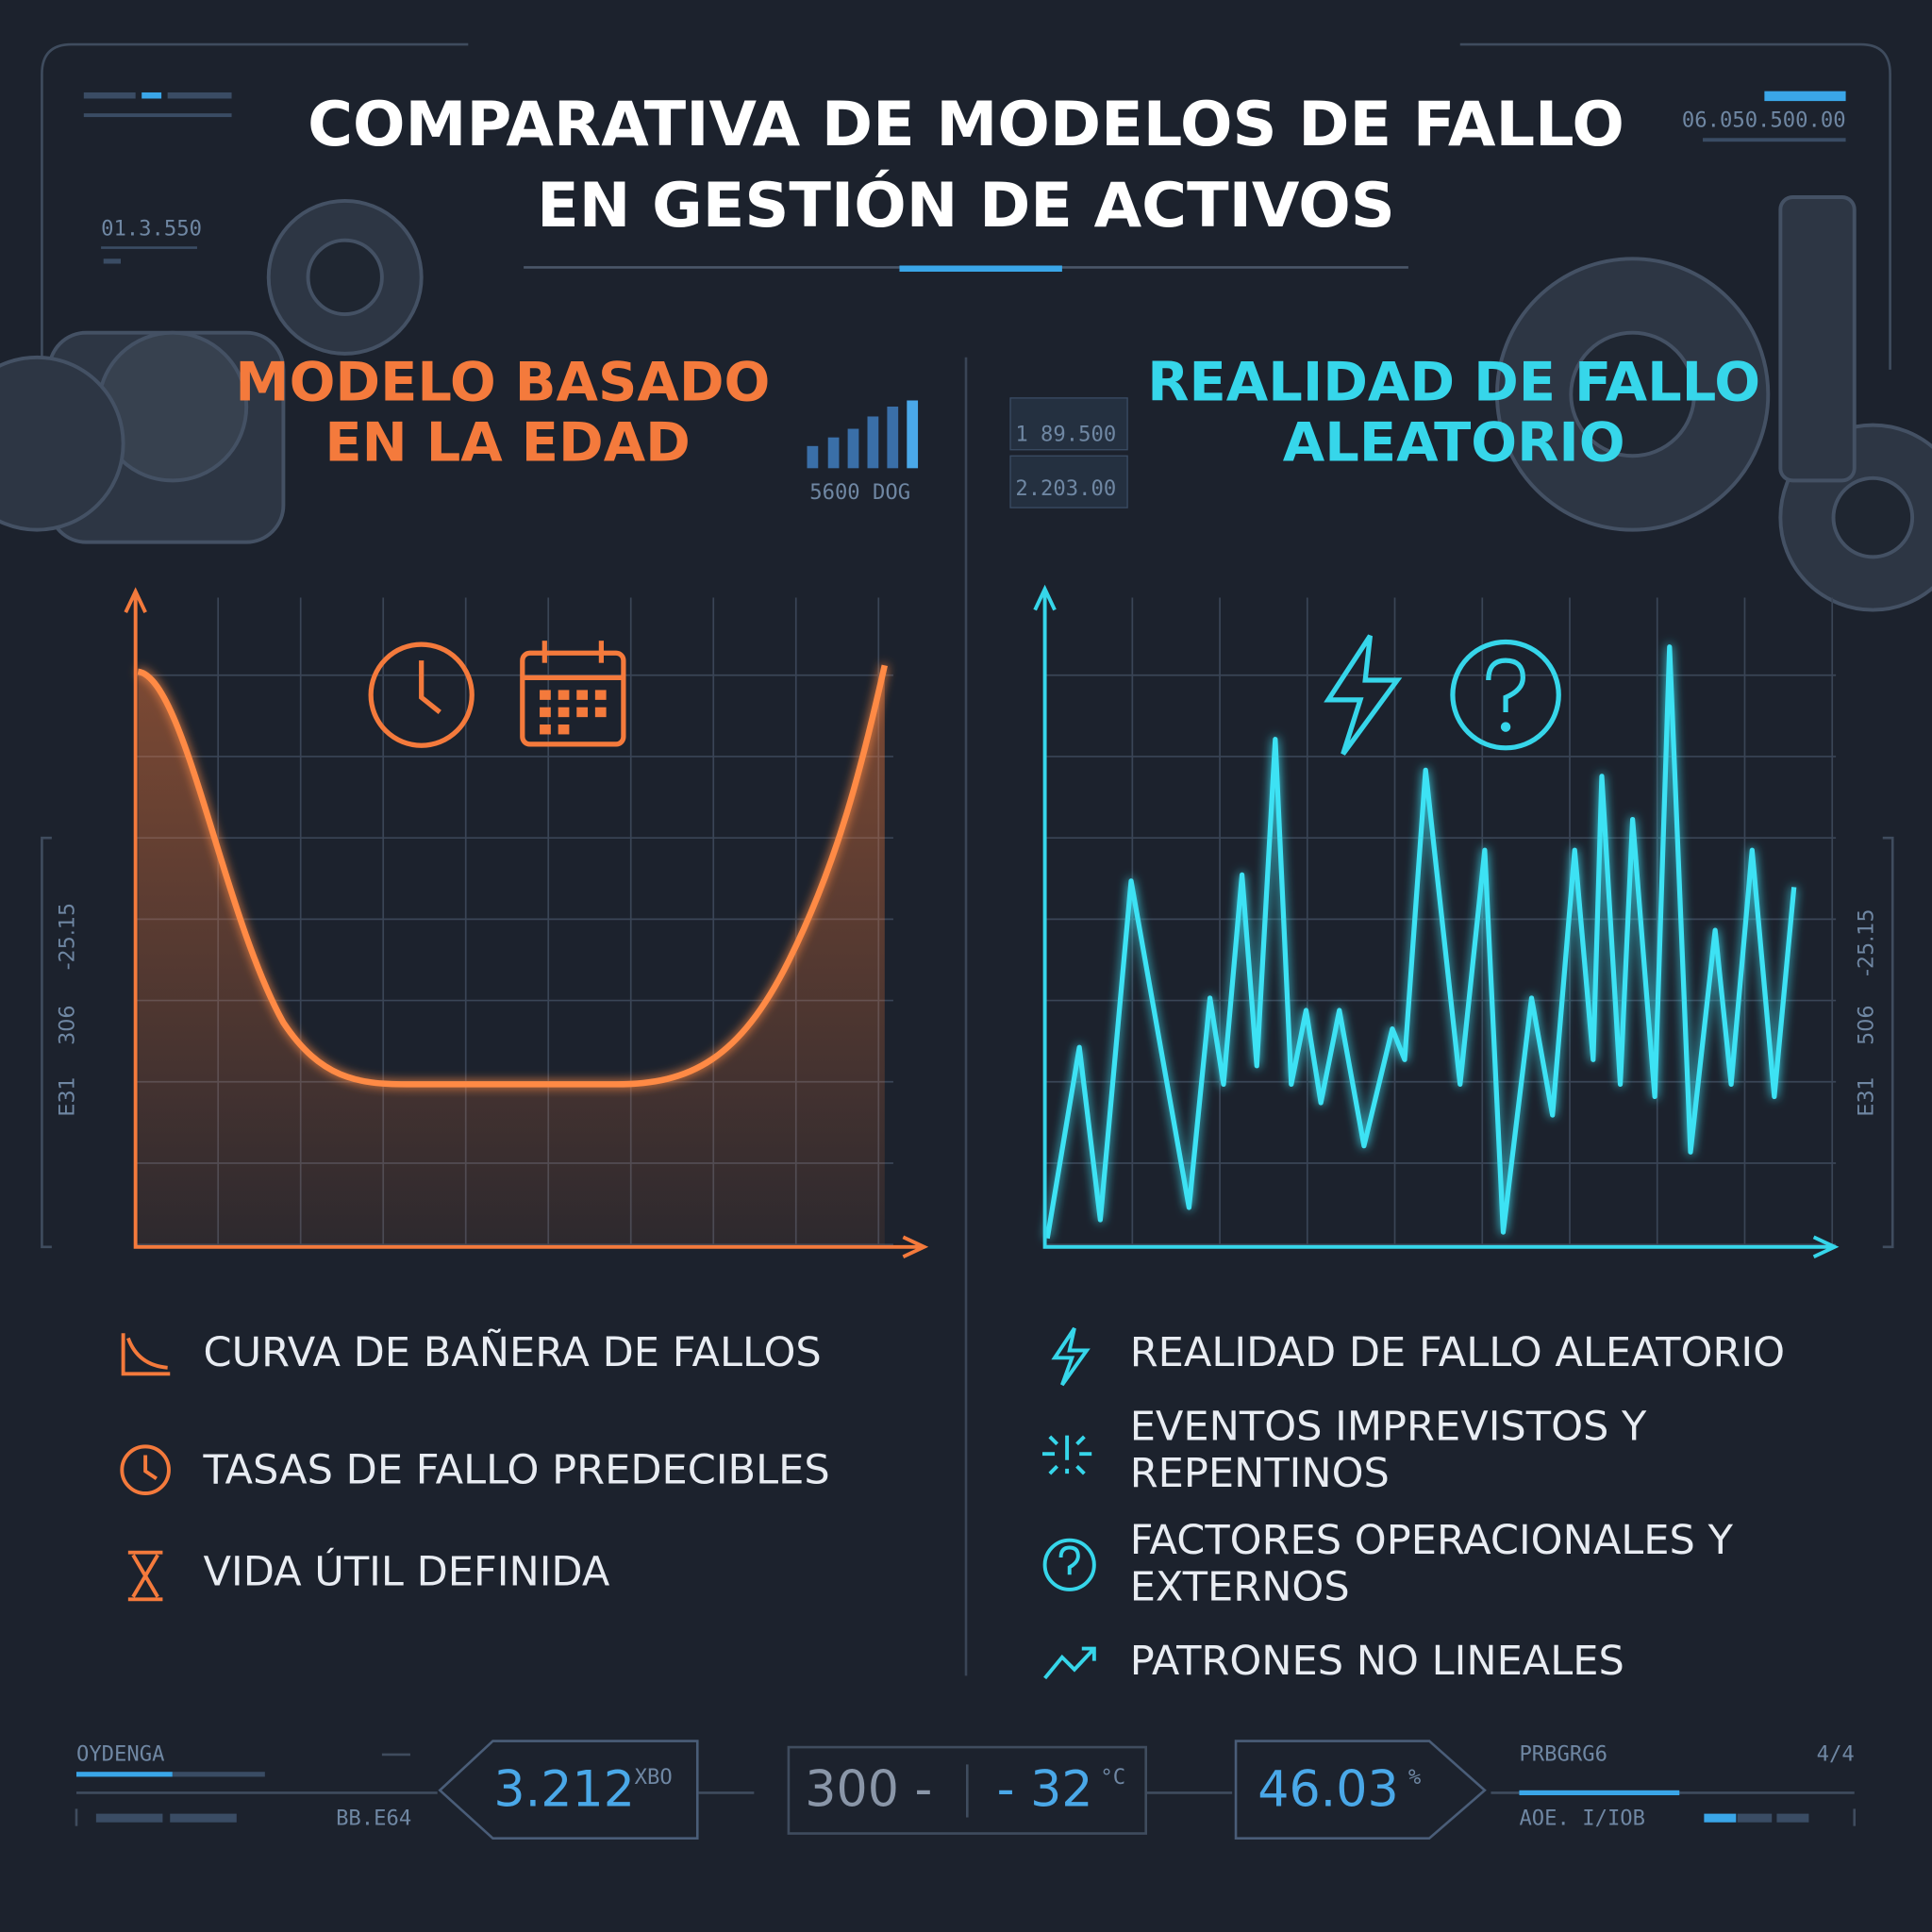 The width and height of the screenshot is (1932, 1932). Describe the element at coordinates (1065, 435) in the screenshot. I see `hud-text: 1 89.500` at that location.